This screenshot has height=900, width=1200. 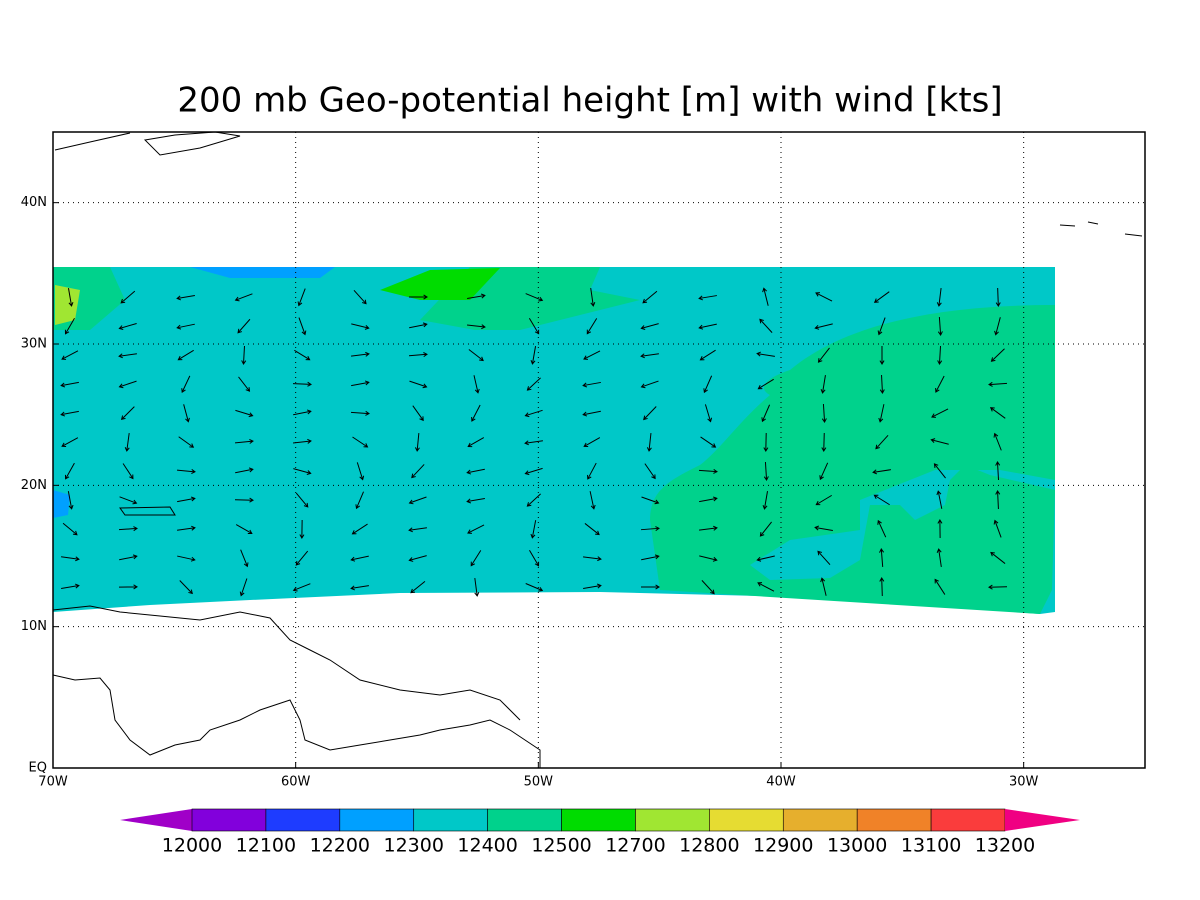 What do you see at coordinates (635, 846) in the screenshot?
I see `colorbar-label: 12700` at bounding box center [635, 846].